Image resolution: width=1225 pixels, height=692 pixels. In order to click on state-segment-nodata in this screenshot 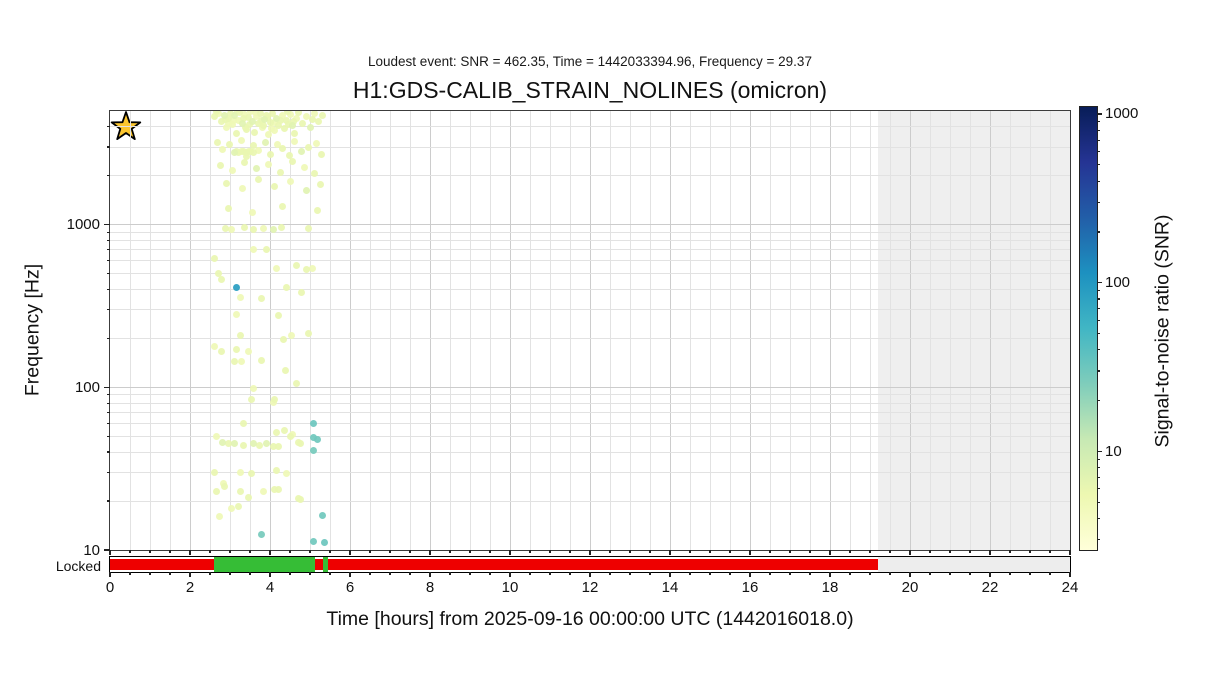, I will do `click(974, 564)`.